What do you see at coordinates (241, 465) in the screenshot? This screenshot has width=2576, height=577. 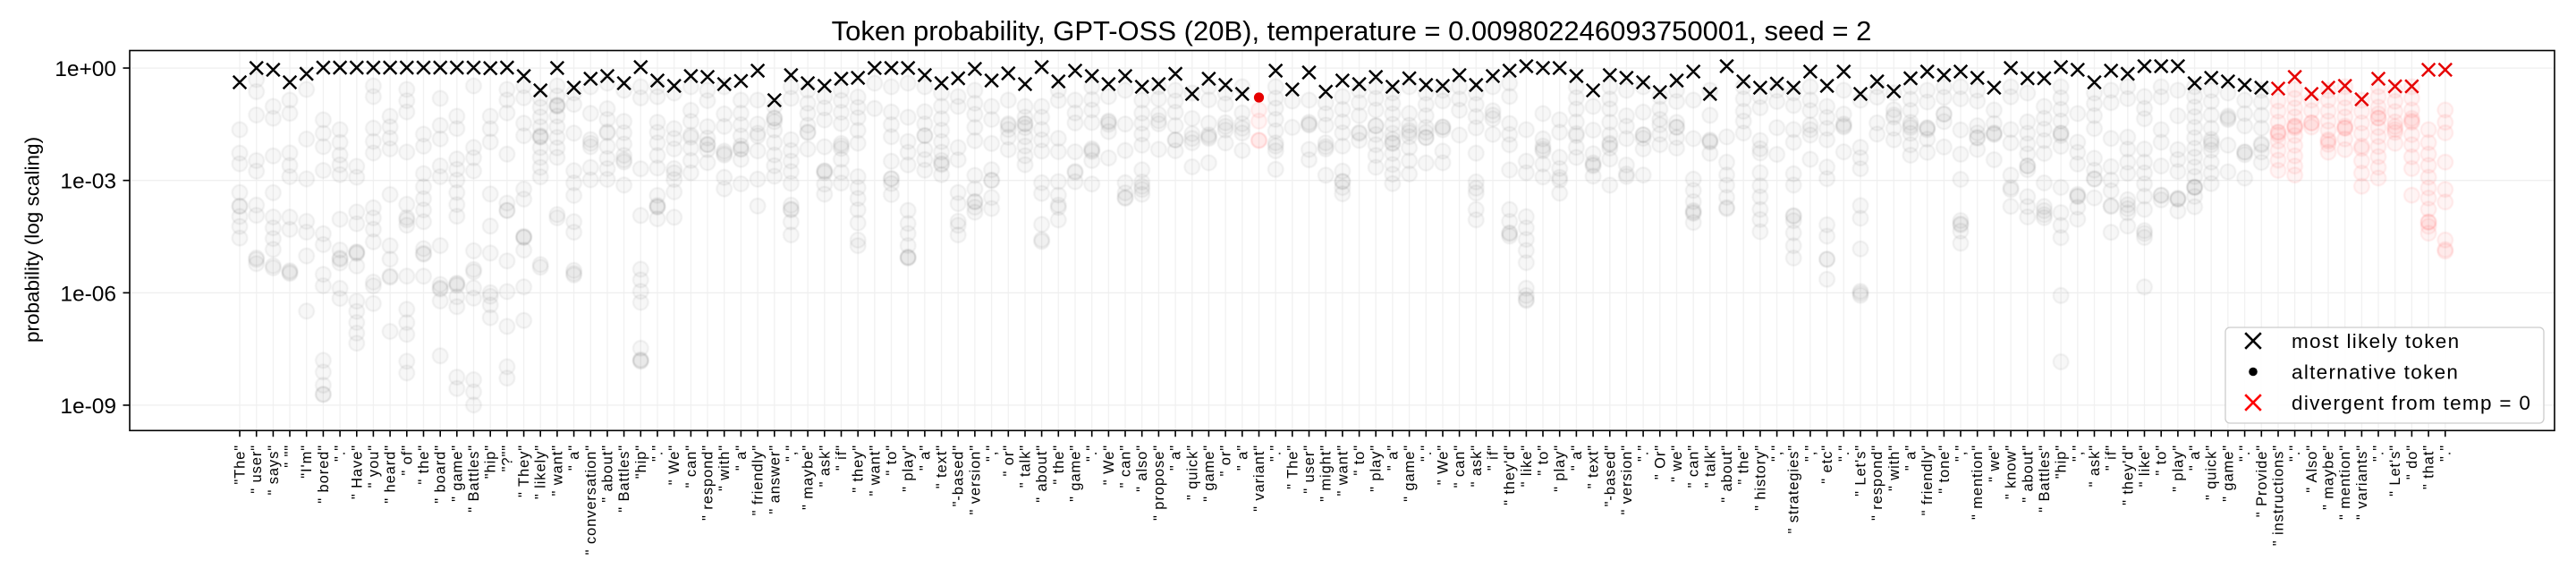 I see `svg-text: "The"` at bounding box center [241, 465].